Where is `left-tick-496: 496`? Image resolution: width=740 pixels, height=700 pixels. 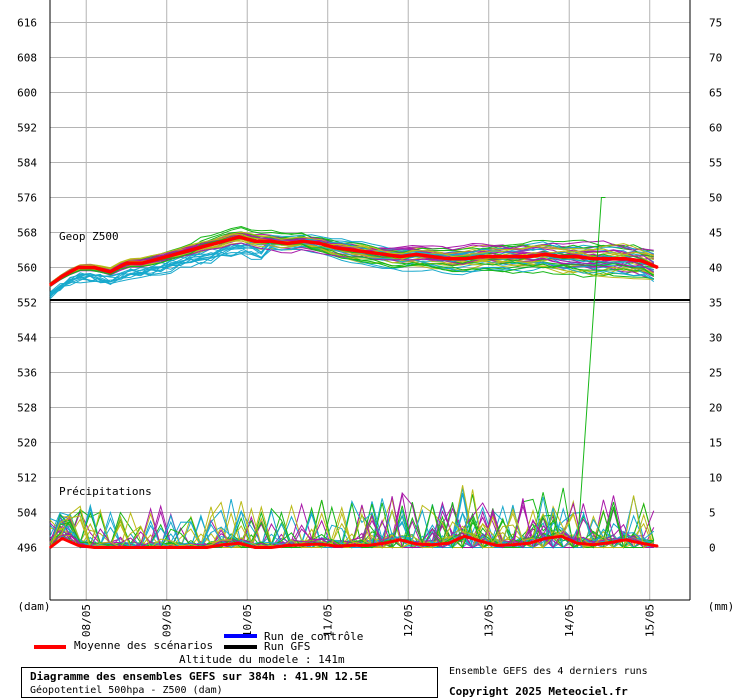
left-tick-496: 496 is located at coordinates (27, 548).